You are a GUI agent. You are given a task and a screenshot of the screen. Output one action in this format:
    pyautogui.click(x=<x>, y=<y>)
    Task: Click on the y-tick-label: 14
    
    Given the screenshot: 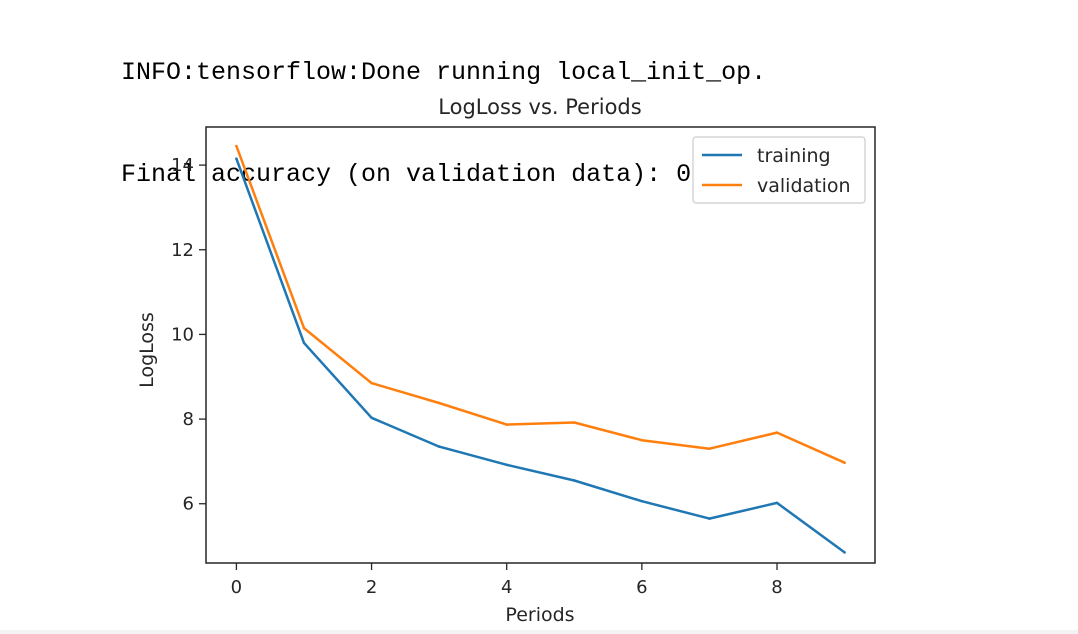 What is the action you would take?
    pyautogui.click(x=182, y=165)
    